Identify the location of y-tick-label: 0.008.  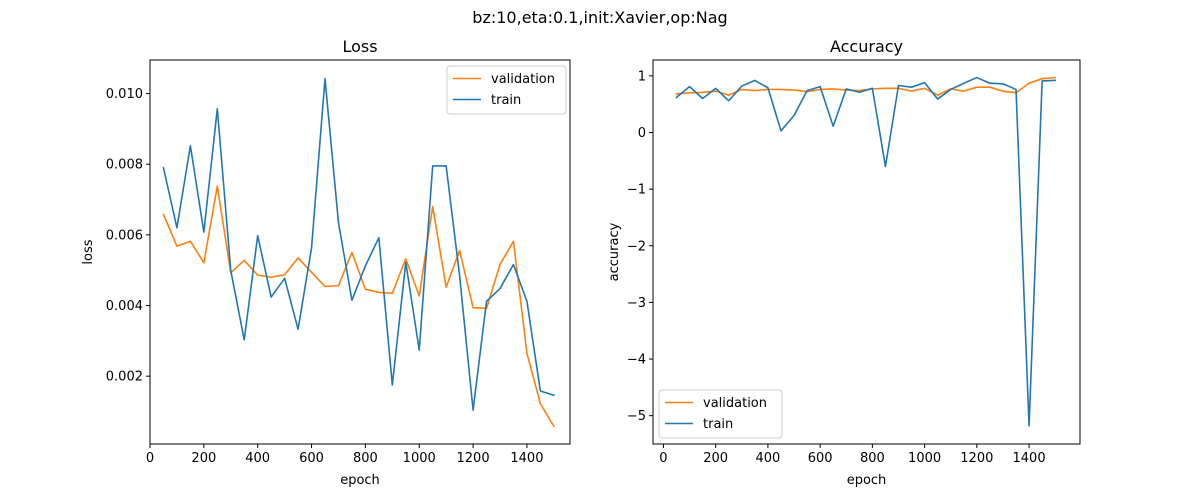
(124, 165).